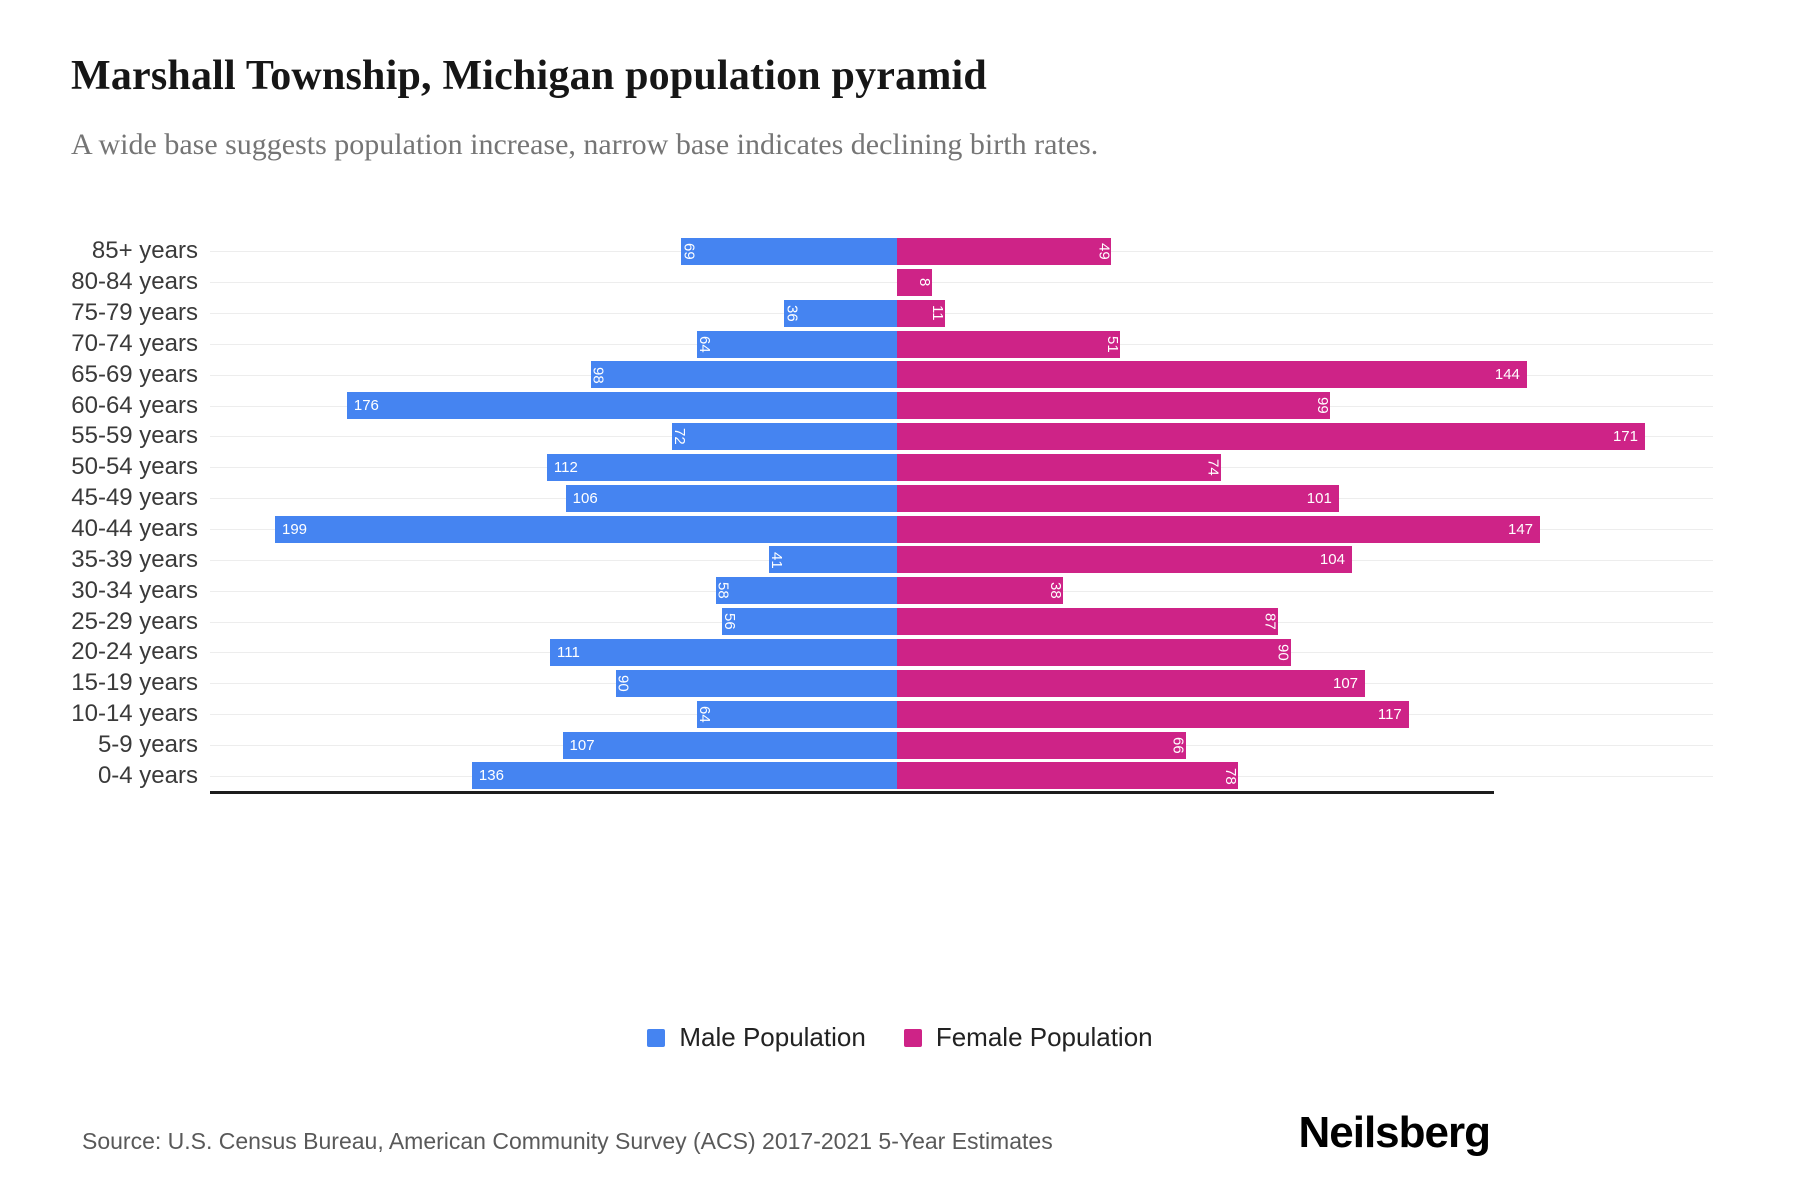 The height and width of the screenshot is (1200, 1800). Describe the element at coordinates (1113, 344) in the screenshot. I see `female-value-label: 51` at that location.